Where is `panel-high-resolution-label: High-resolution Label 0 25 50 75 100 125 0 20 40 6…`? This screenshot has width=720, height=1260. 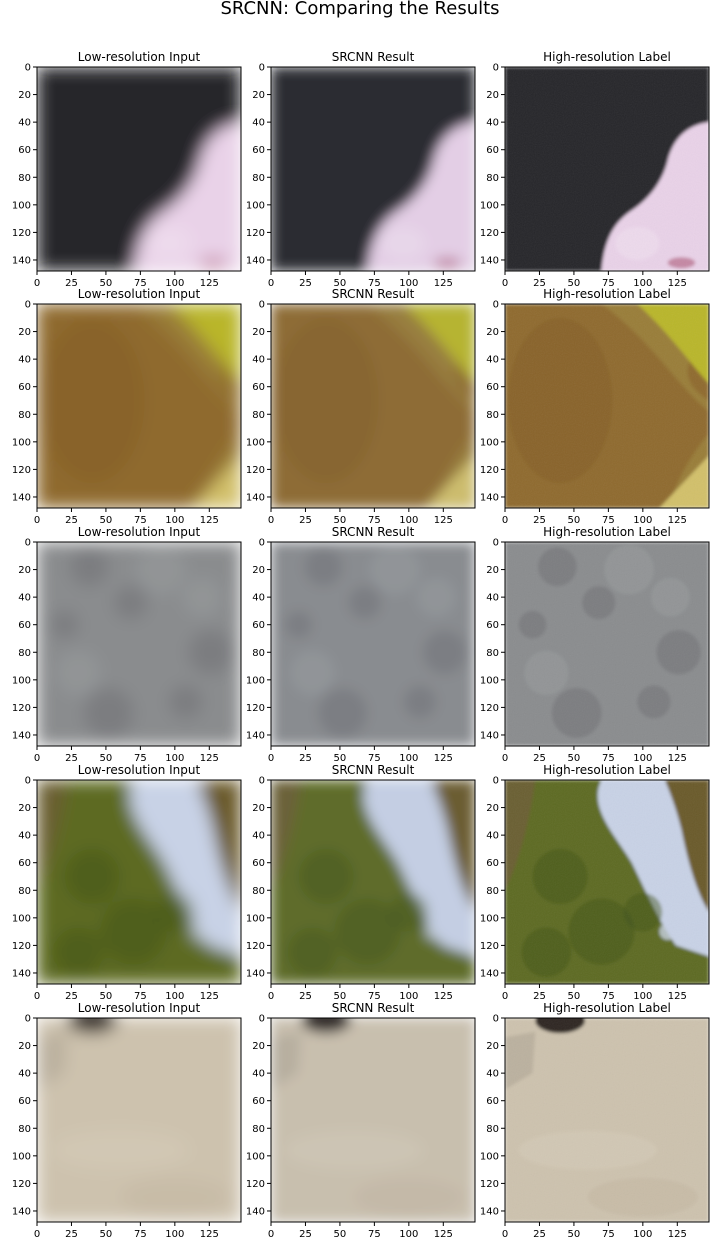 panel-high-resolution-label: High-resolution Label 0 25 50 75 100 125 0 20 40 6… is located at coordinates (595, 1120).